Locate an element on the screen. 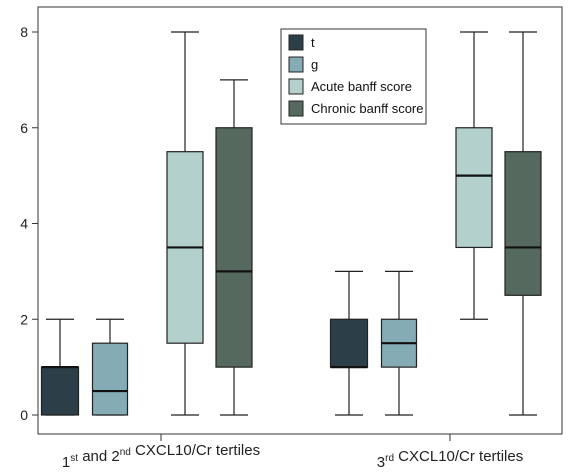 The width and height of the screenshot is (569, 473). category-label-part: 1 is located at coordinates (66, 462).